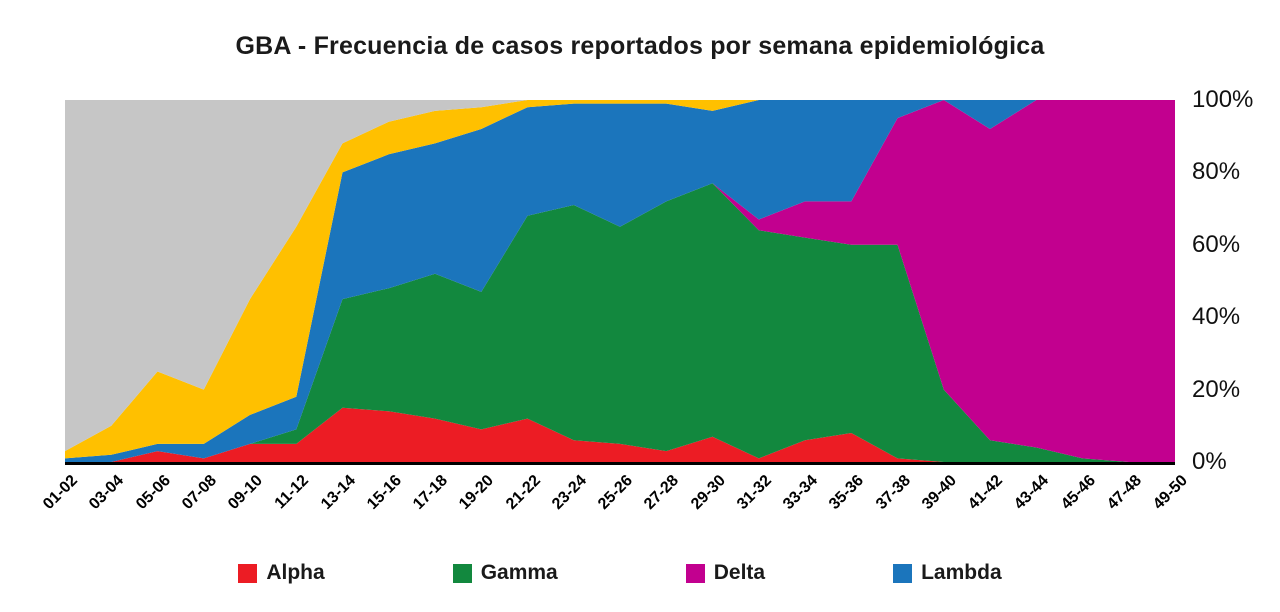 This screenshot has width=1280, height=612. I want to click on y-axis-tick-label: 80%, so click(1216, 172).